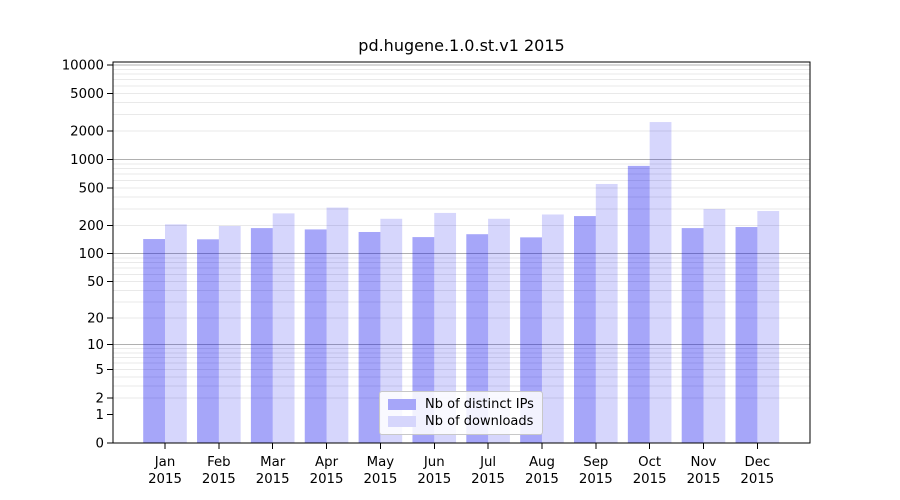 The image size is (900, 500). I want to click on bar-downloads-jul, so click(499, 330).